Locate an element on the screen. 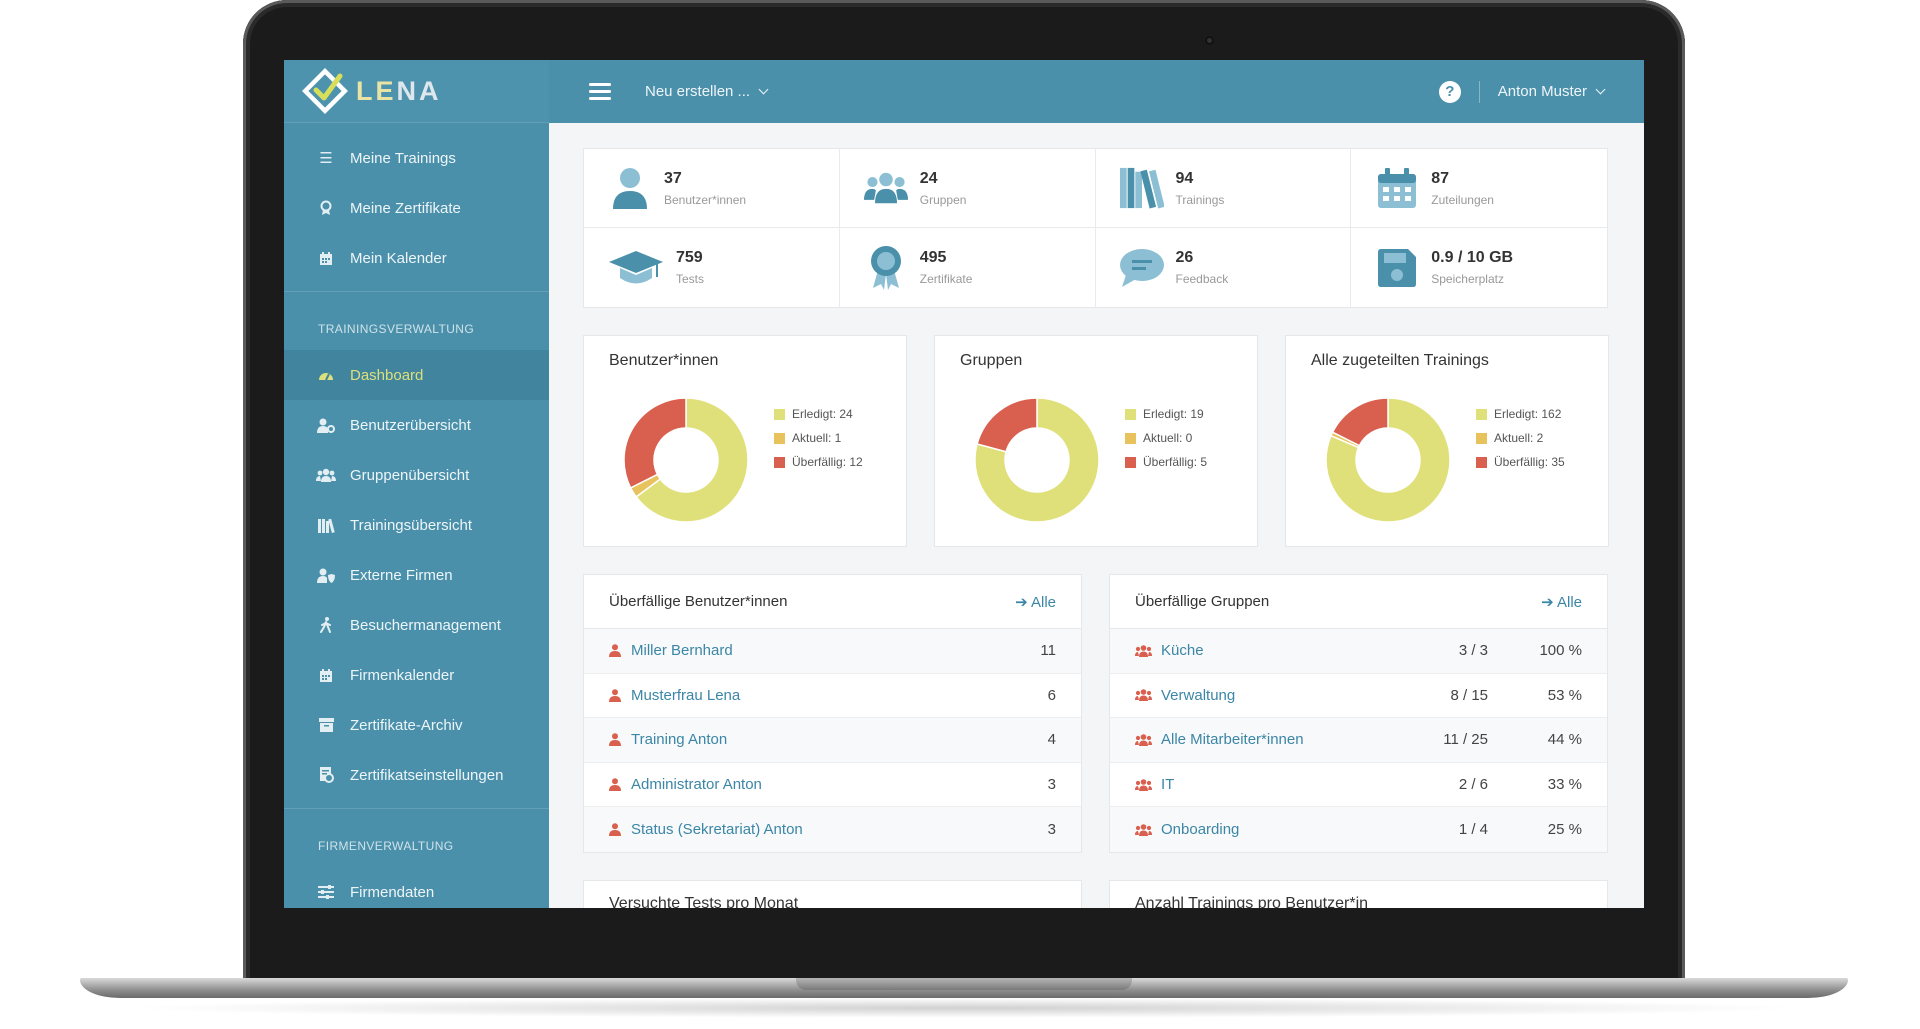 Image resolution: width=1920 pixels, height=1029 pixels. group-name-link: Verwaltung is located at coordinates (1198, 695).